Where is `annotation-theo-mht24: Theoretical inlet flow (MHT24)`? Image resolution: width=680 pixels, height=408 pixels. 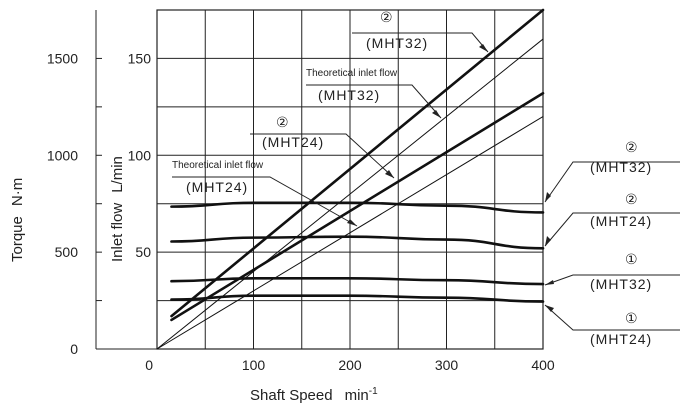 annotation-theo-mht24: Theoretical inlet flow (MHT24) is located at coordinates (265, 193).